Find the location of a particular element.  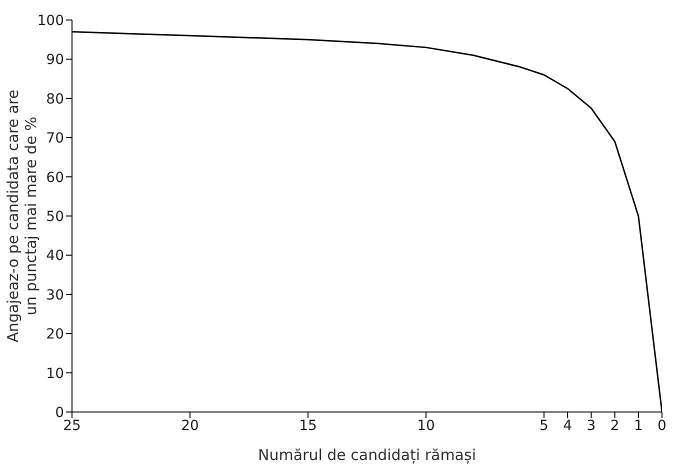

x-tick-label: 25 is located at coordinates (72, 426).